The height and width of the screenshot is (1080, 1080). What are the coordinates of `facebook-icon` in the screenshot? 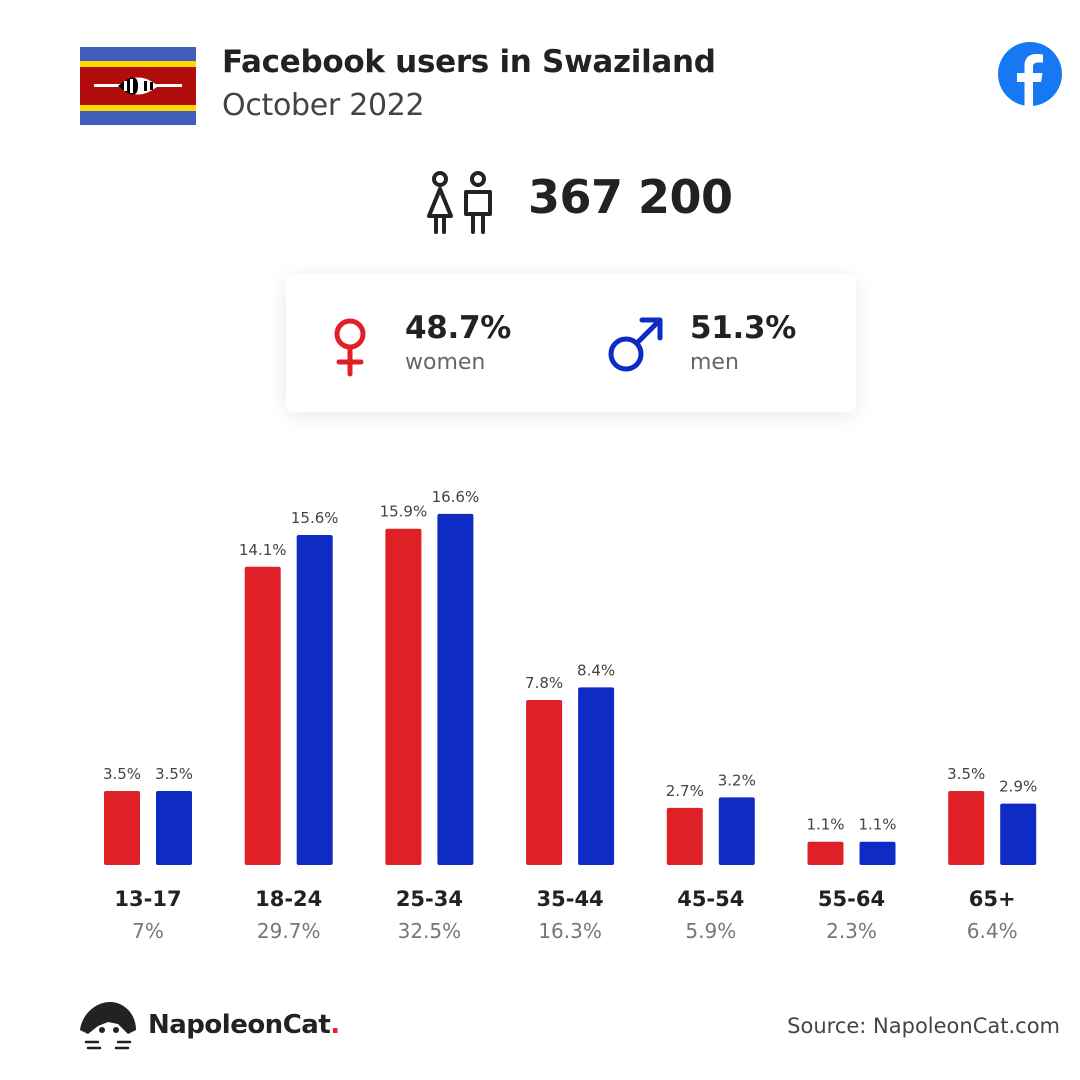 It's located at (1030, 74).